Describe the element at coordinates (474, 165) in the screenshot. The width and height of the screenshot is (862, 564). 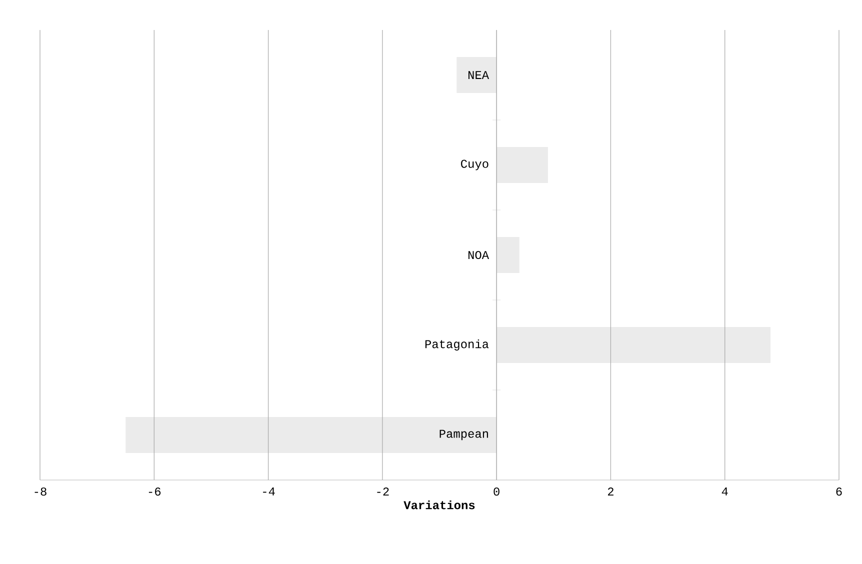
I see `y-tick-label: Cuyo` at that location.